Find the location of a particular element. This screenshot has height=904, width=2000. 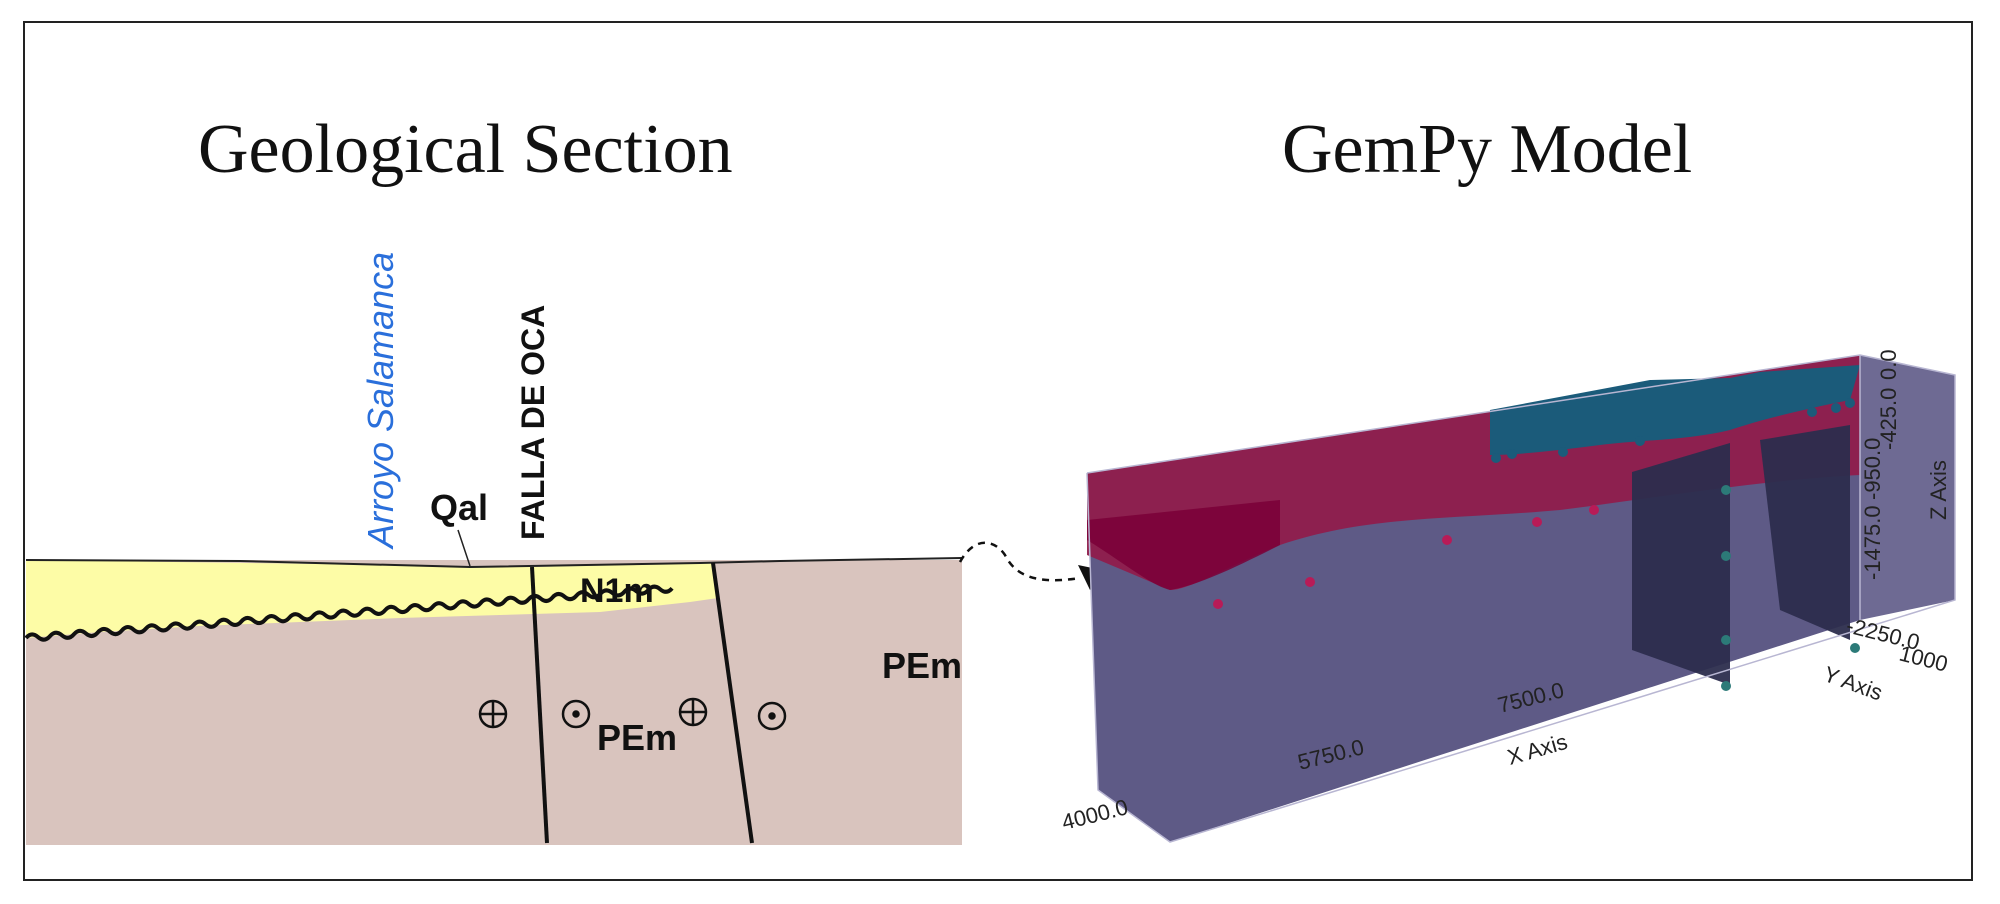

z-tick-mid-label: -425.0 is located at coordinates (1888, 419).